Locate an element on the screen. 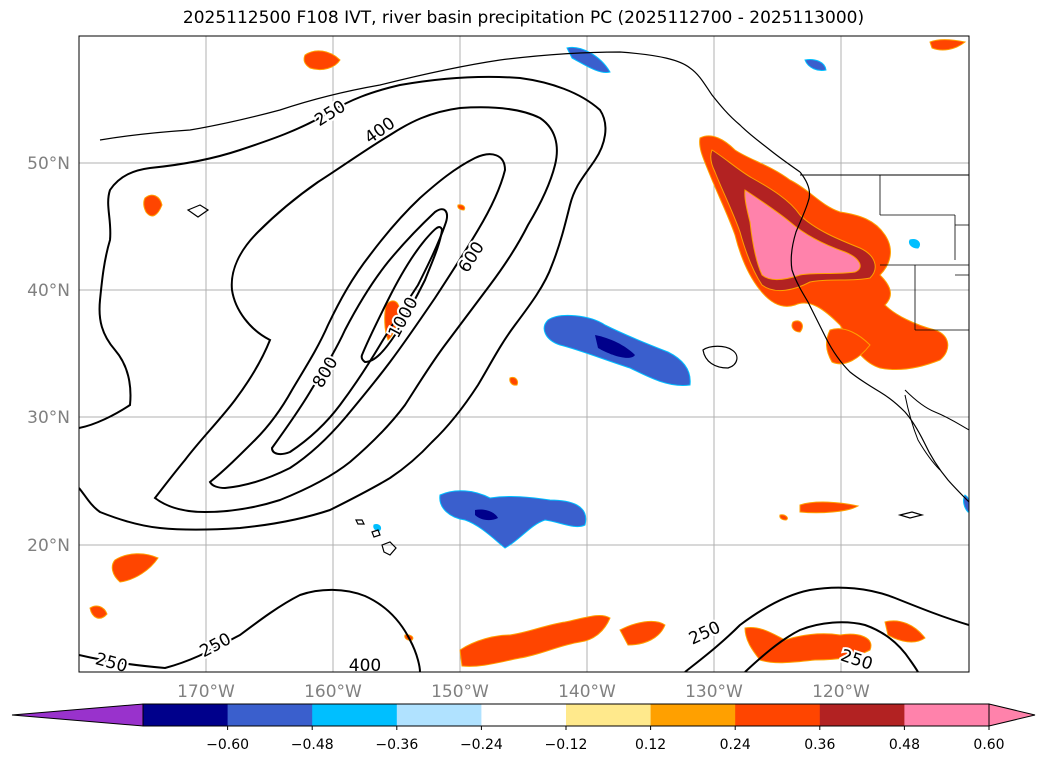 The height and width of the screenshot is (765, 1047). contour-label: 400 is located at coordinates (365, 666).